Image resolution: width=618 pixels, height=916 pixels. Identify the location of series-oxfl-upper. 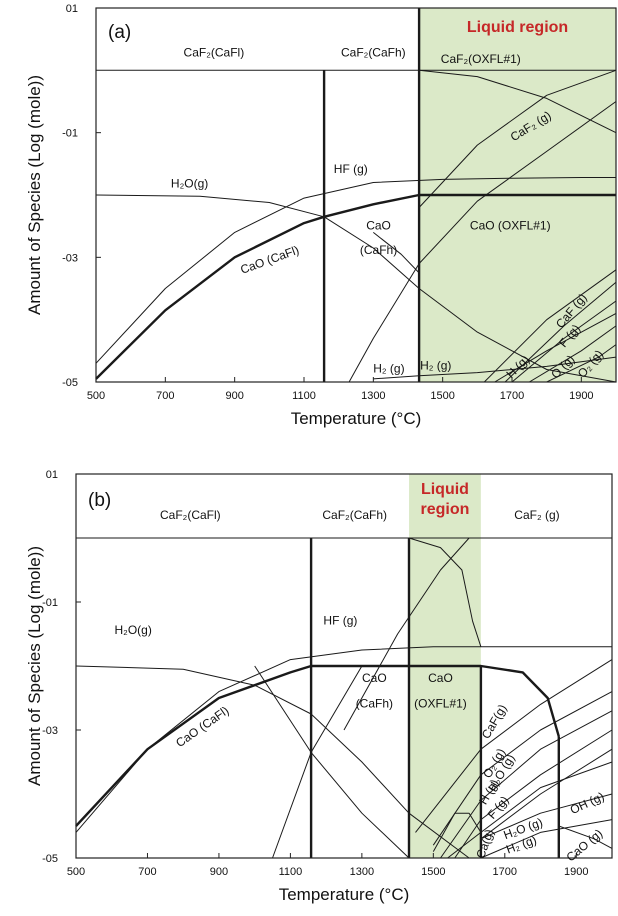
(517, 182).